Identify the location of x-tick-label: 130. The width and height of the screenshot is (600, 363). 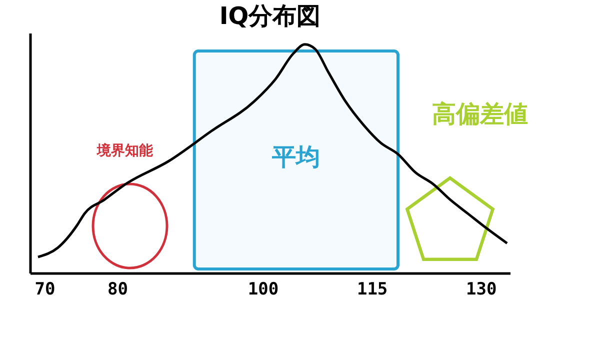
(481, 290).